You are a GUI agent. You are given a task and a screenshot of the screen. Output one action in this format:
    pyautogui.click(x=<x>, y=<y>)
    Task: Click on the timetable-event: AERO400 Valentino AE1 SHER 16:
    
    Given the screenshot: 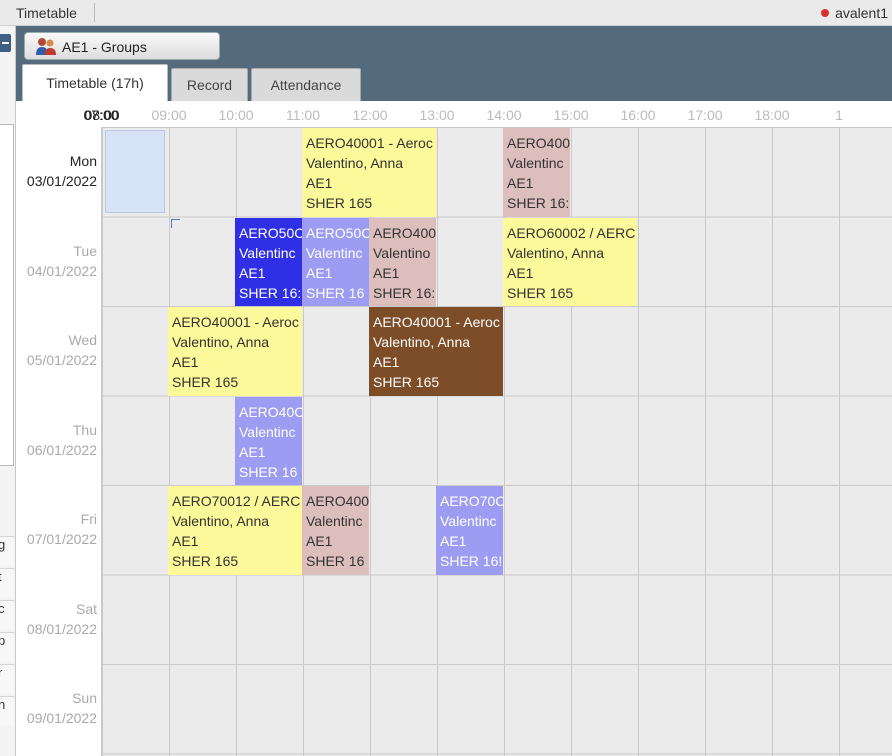 What is the action you would take?
    pyautogui.click(x=402, y=261)
    